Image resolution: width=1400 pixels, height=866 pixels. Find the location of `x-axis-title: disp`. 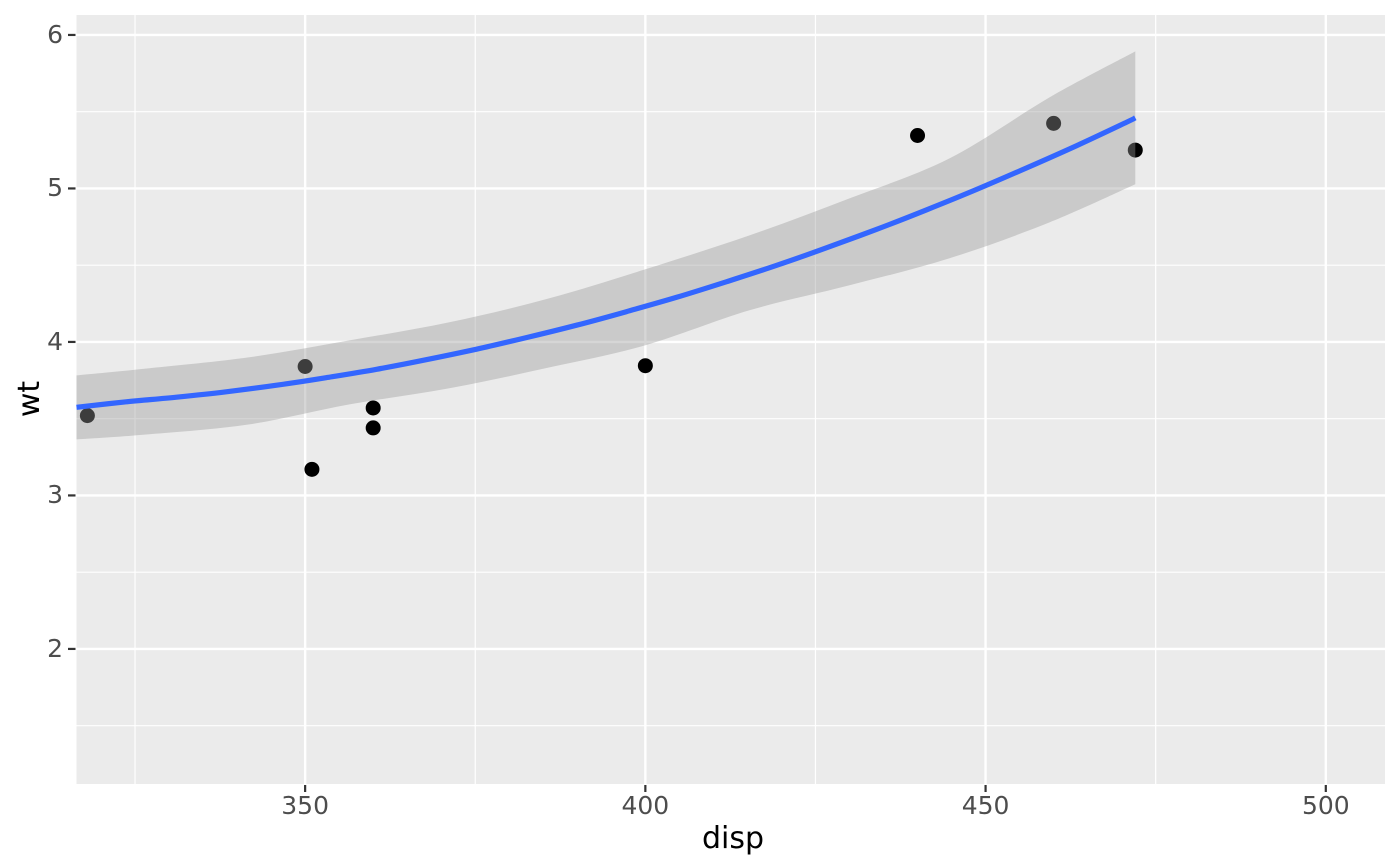

x-axis-title: disp is located at coordinates (733, 838).